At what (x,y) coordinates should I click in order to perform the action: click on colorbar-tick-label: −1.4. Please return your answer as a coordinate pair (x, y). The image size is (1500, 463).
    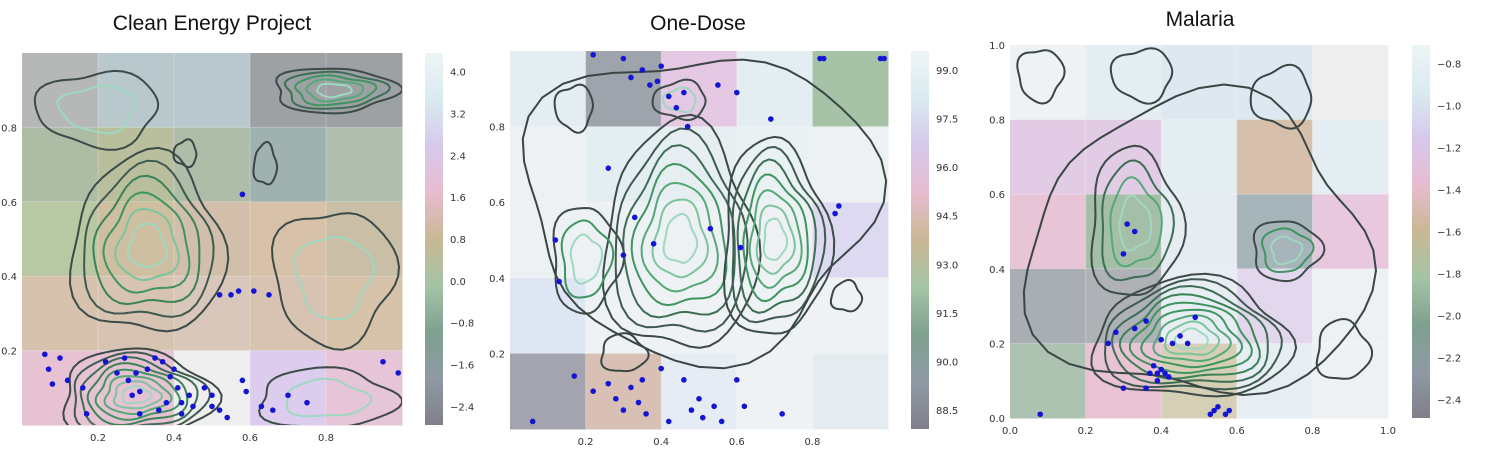
    Looking at the image, I should click on (1449, 191).